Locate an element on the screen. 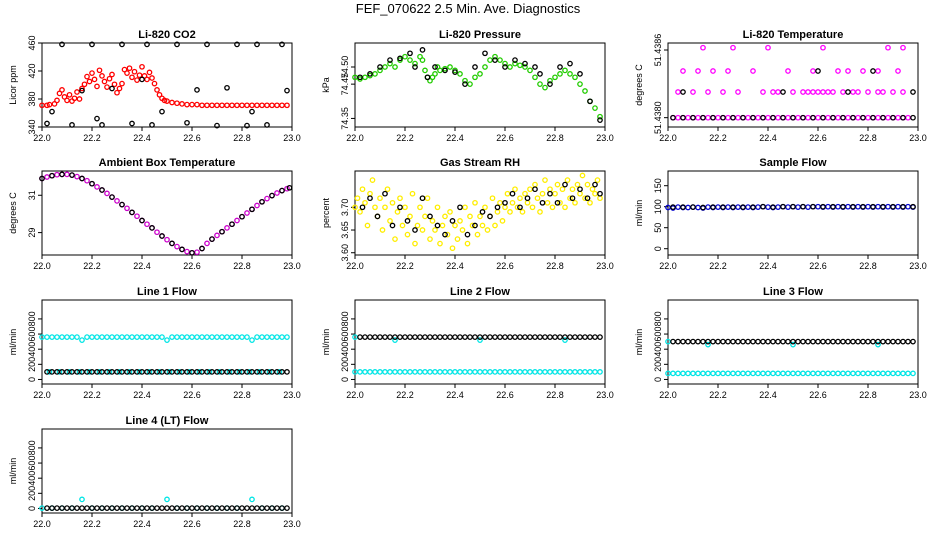 This screenshot has width=936, height=540. panel-title: Gas Stream RH is located at coordinates (480, 163).